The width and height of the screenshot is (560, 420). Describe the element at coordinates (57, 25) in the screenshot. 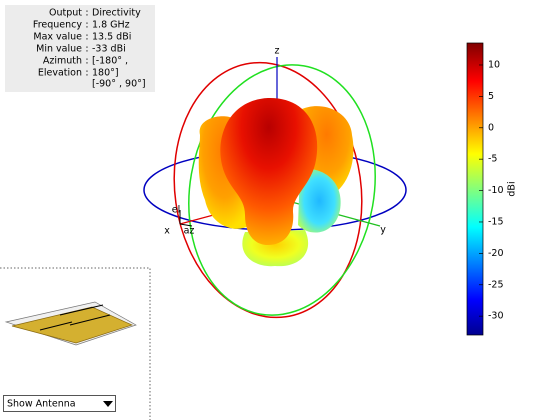

I see `info-label: Frequency` at that location.